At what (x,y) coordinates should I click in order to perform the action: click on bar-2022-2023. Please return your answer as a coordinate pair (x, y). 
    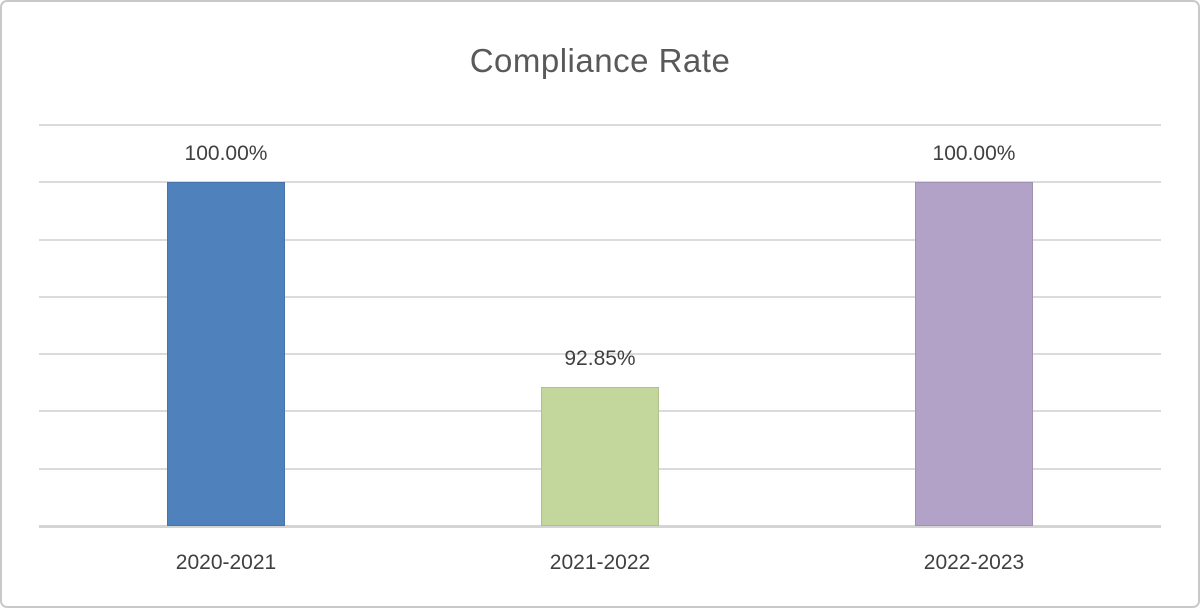
    Looking at the image, I should click on (974, 354).